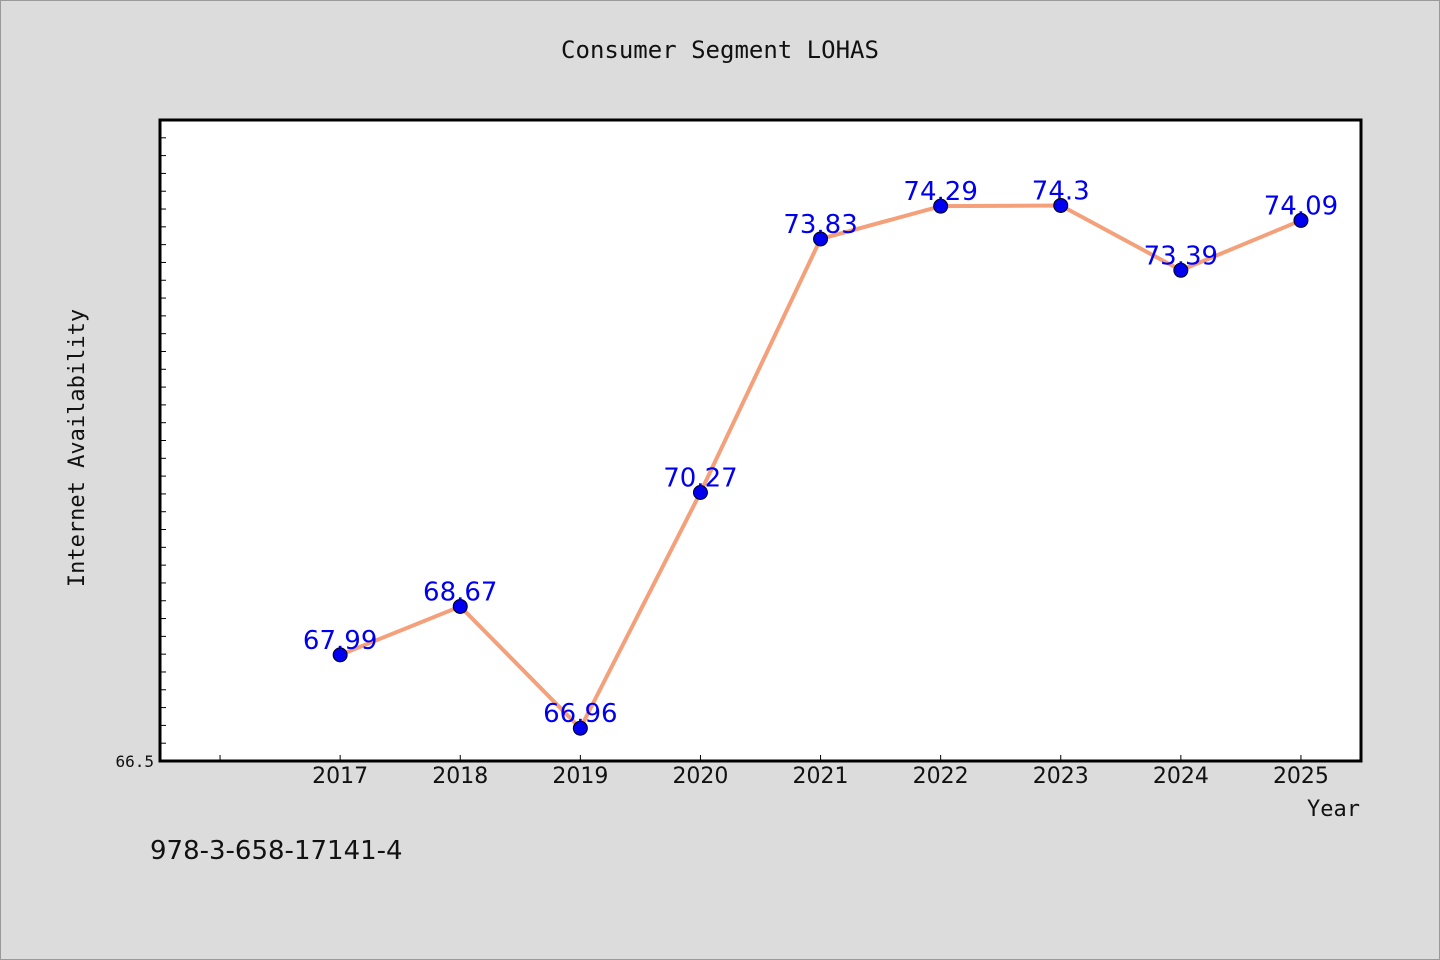 This screenshot has width=1440, height=960. Describe the element at coordinates (140, 454) in the screenshot. I see `y-axis-ticks: 66.5` at that location.